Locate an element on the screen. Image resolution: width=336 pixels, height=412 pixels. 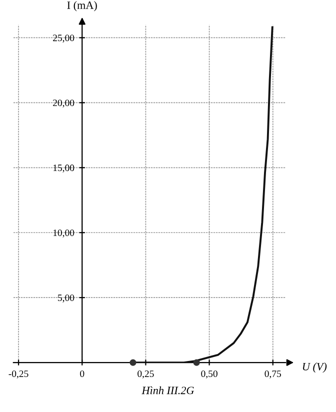
x-axis-title: U (V) is located at coordinates (314, 367).